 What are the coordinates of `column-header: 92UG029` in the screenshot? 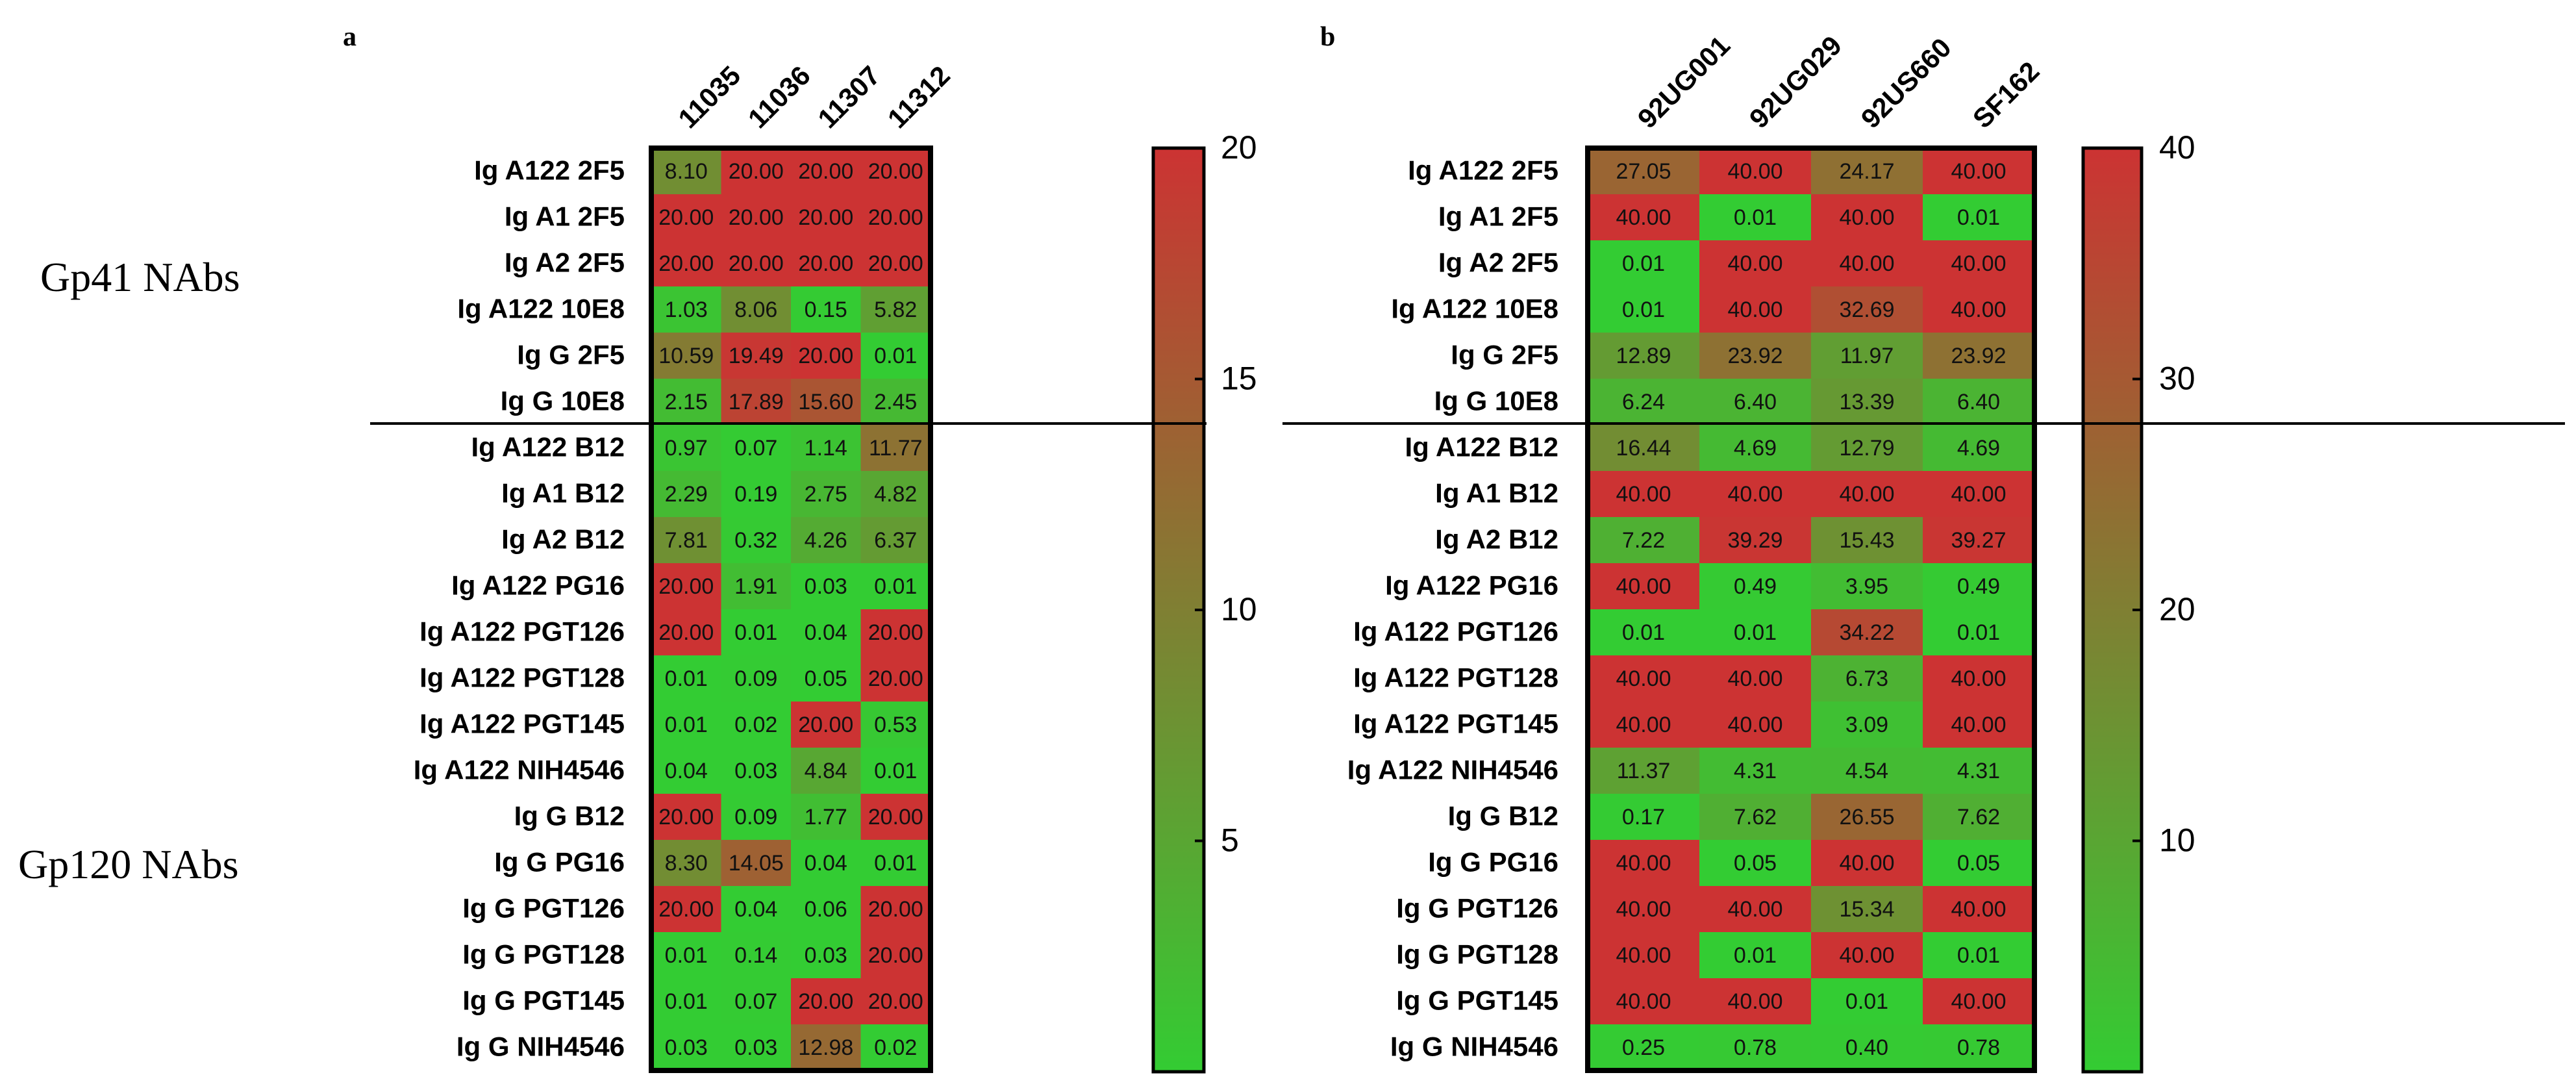 It's located at (1795, 82).